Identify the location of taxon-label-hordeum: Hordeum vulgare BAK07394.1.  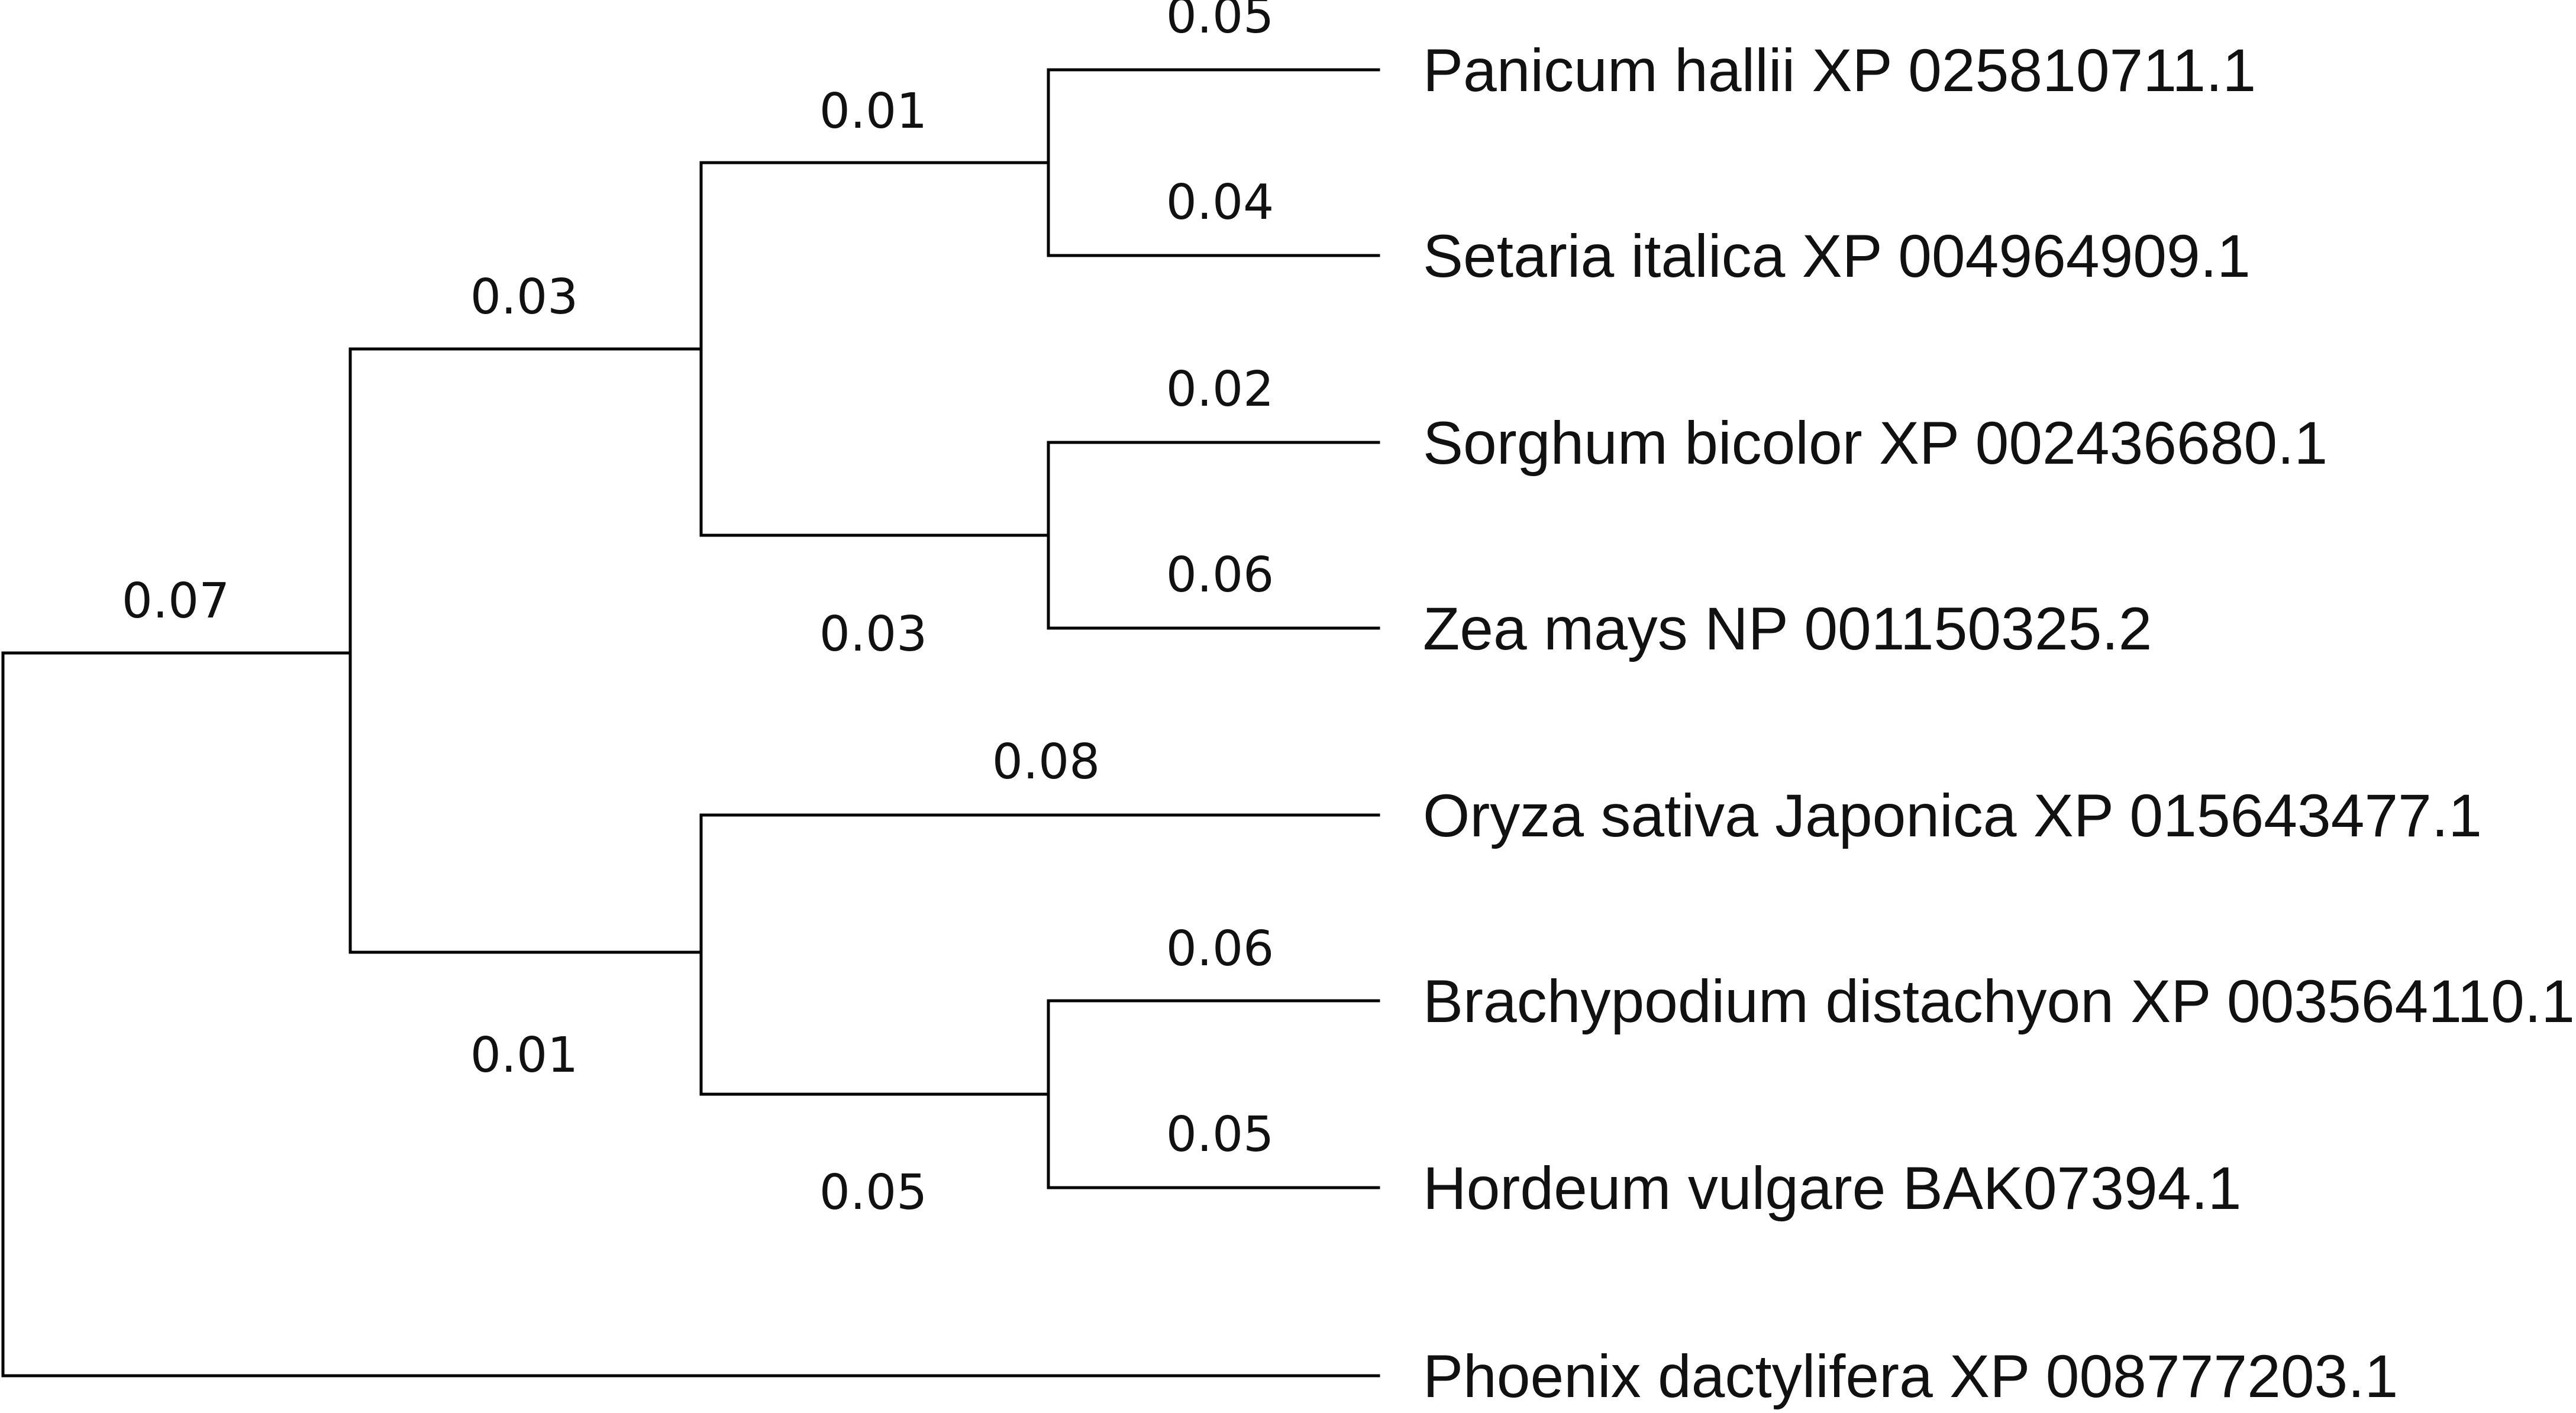
(1832, 1188).